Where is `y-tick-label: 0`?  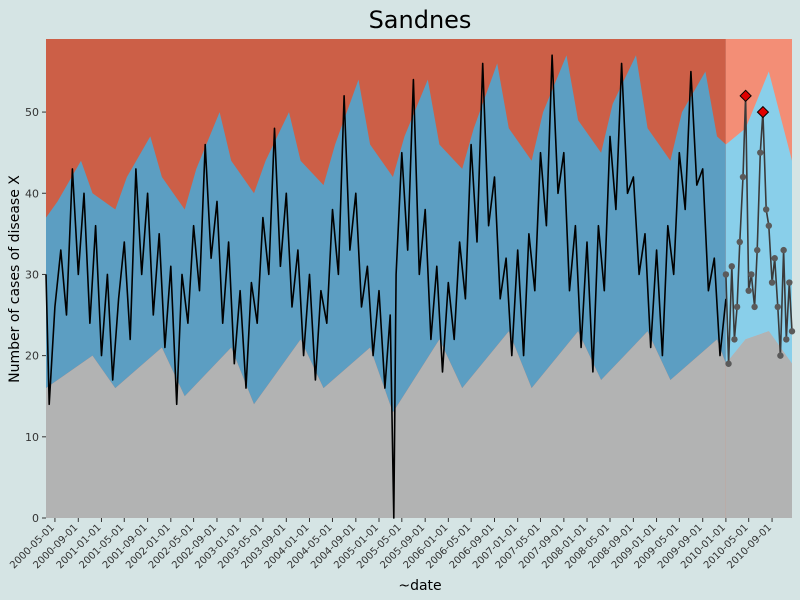 y-tick-label: 0 is located at coordinates (35, 518).